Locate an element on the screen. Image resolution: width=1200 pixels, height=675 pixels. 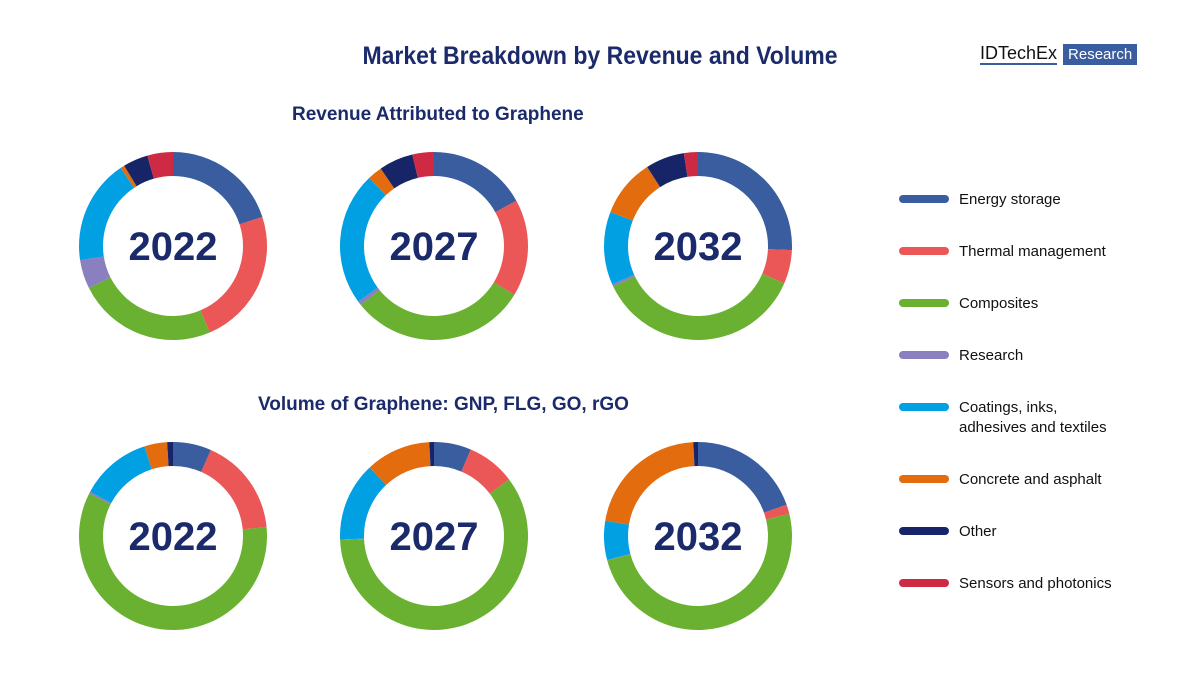
legend-item: Composites is located at coordinates (1029, 304).